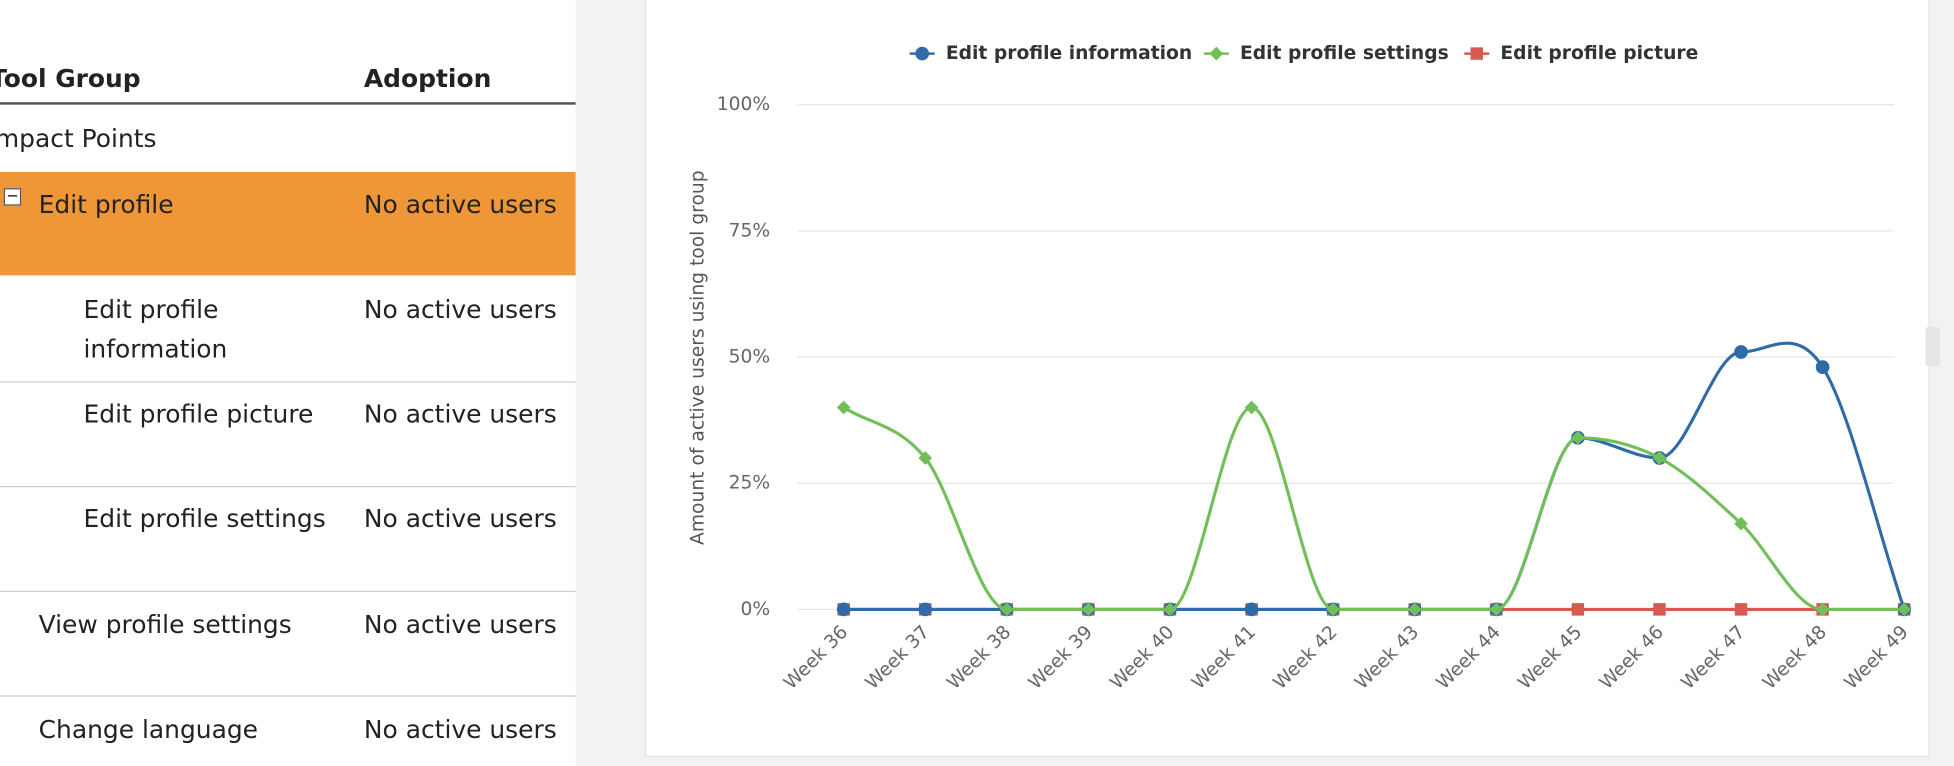 This screenshot has width=1954, height=766. What do you see at coordinates (288, 223) in the screenshot?
I see `selected-row` at bounding box center [288, 223].